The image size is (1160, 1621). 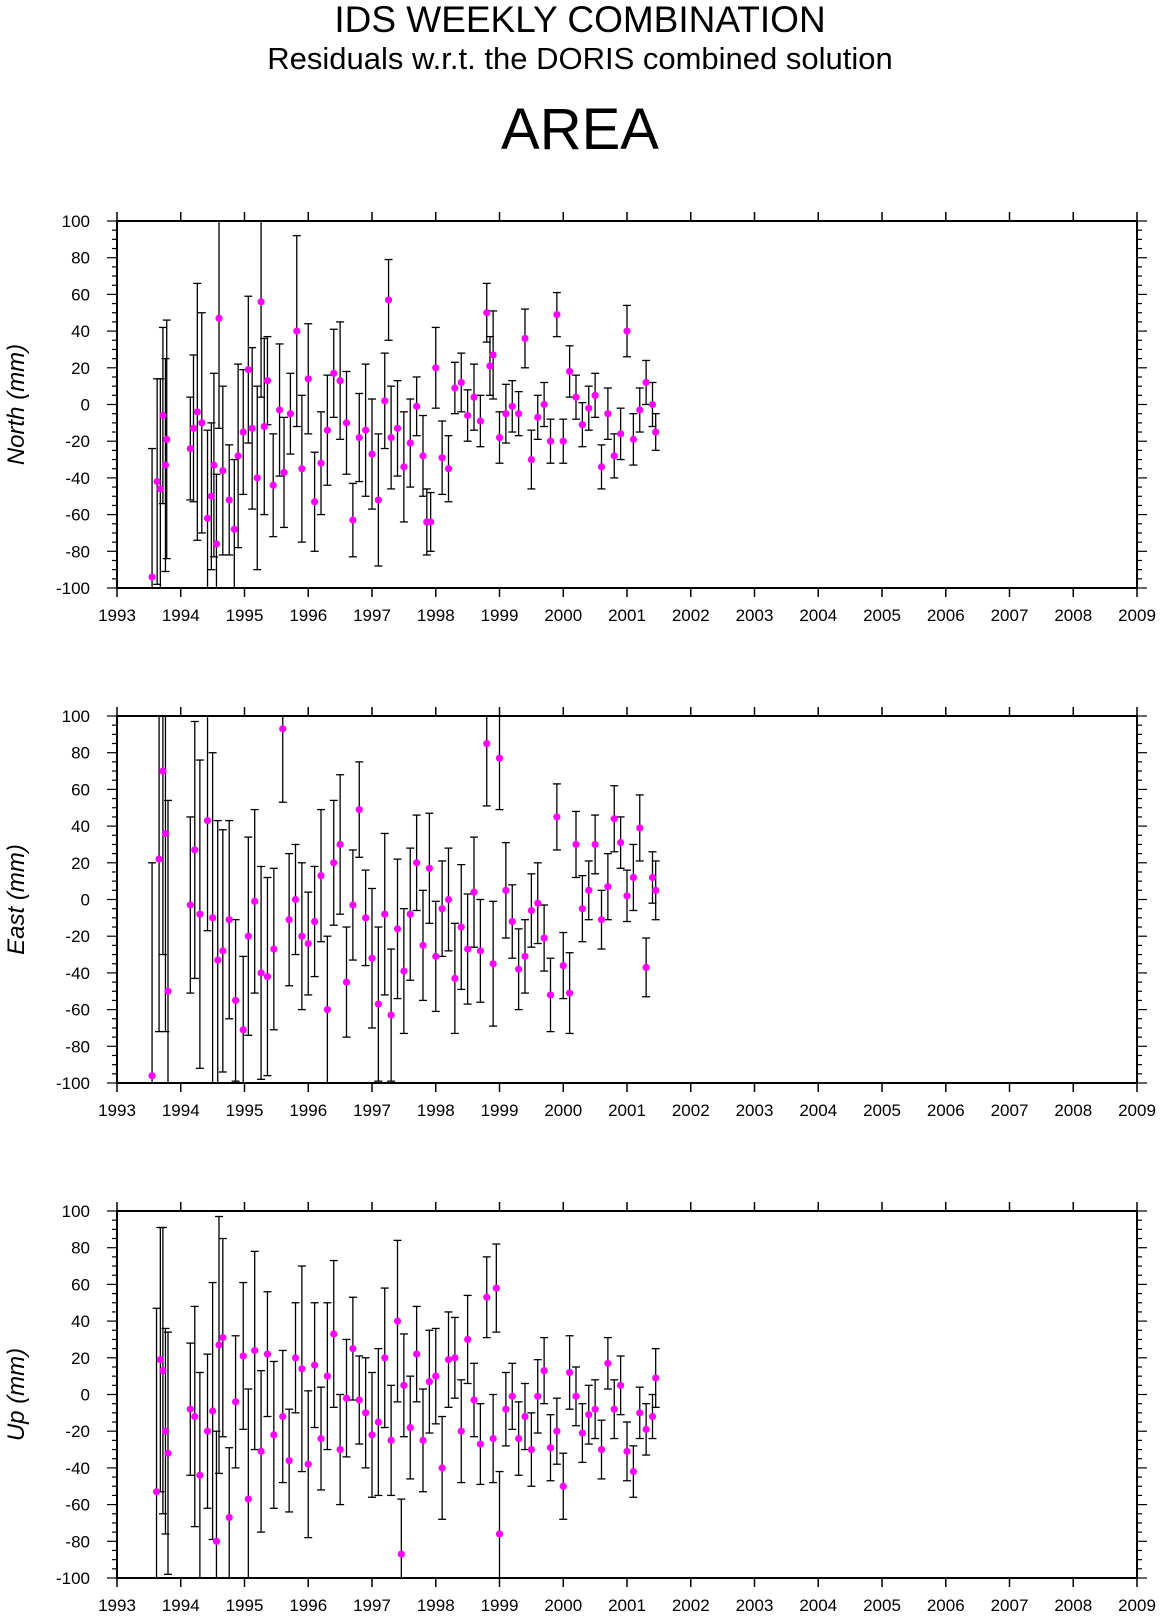 What do you see at coordinates (1073, 615) in the screenshot?
I see `x-tick-label: 2008` at bounding box center [1073, 615].